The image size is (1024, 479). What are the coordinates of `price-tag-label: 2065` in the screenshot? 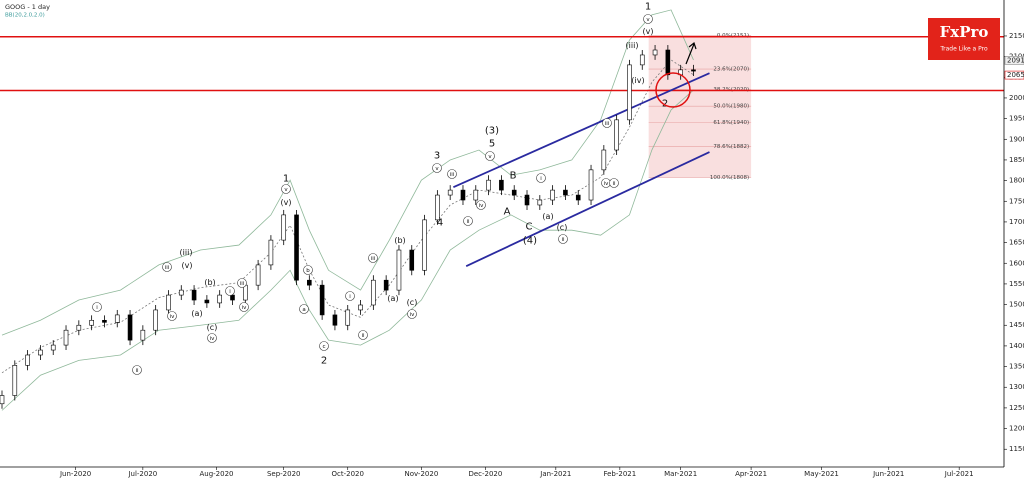 It's located at (1015, 75).